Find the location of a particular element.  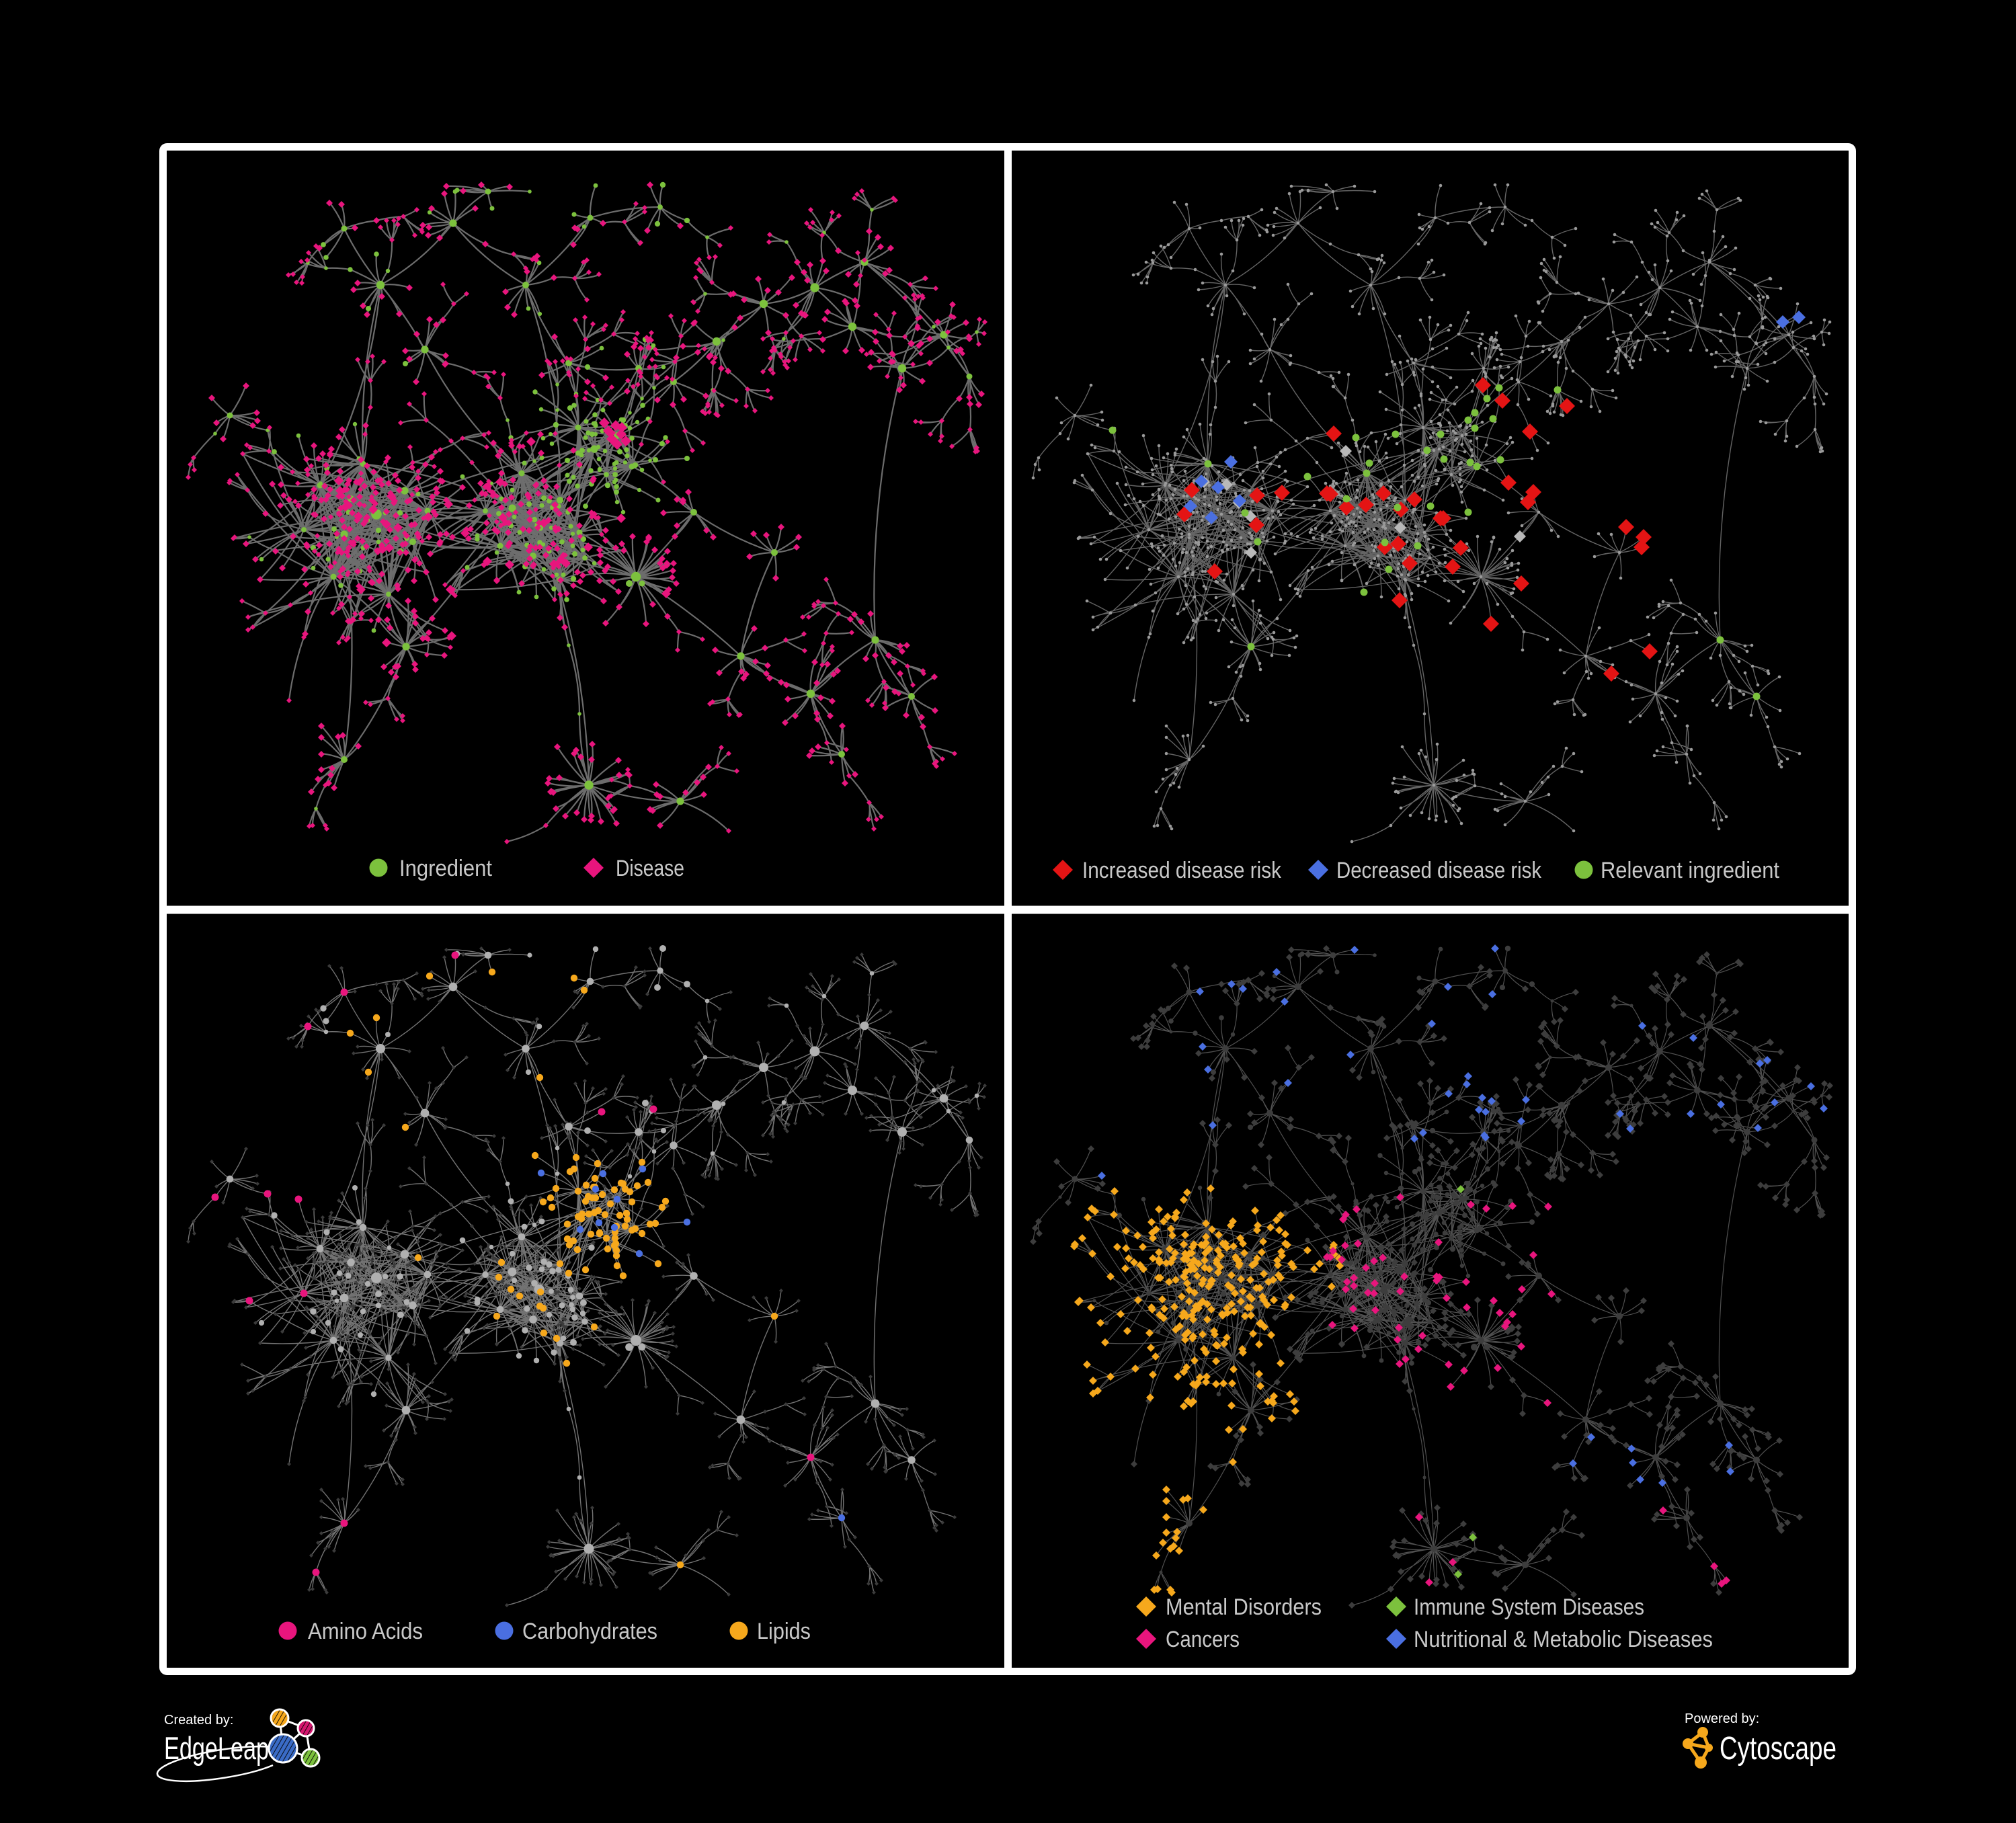

svg-text: Lipids is located at coordinates (784, 1631).